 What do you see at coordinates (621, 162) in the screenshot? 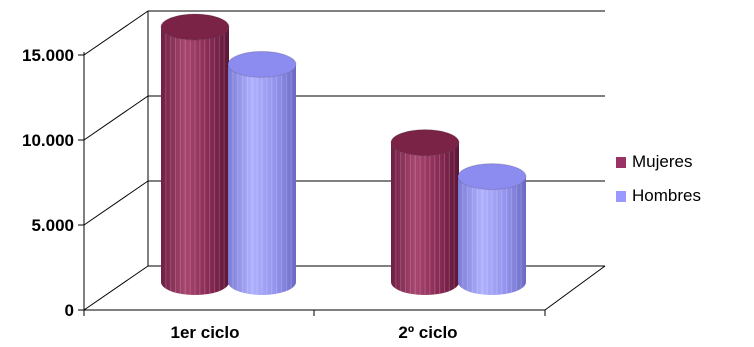
I see `legend-swatch-mujeres` at bounding box center [621, 162].